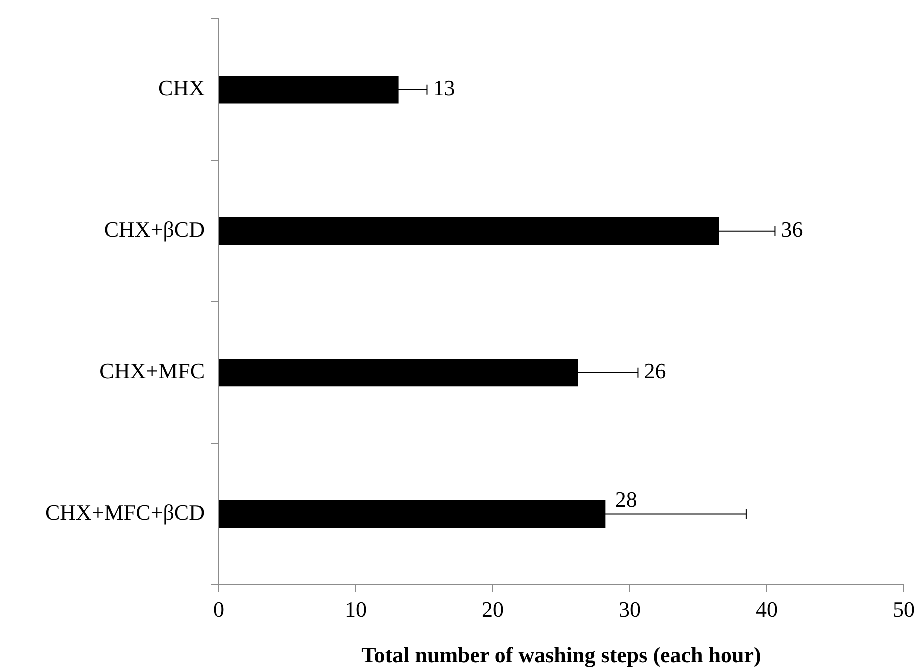  I want to click on x-axis-title: Total number of washing steps (each hour), so click(562, 655).